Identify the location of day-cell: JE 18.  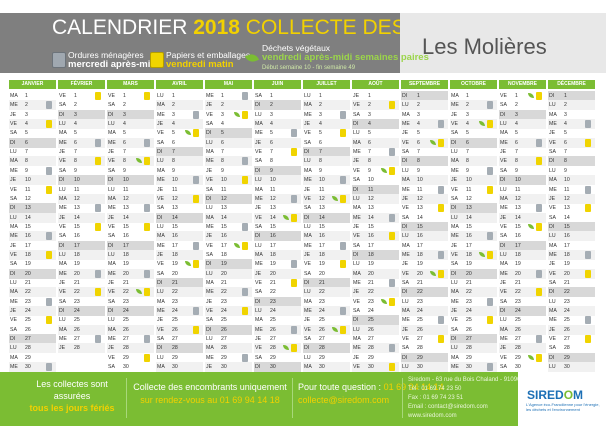
(326, 255).